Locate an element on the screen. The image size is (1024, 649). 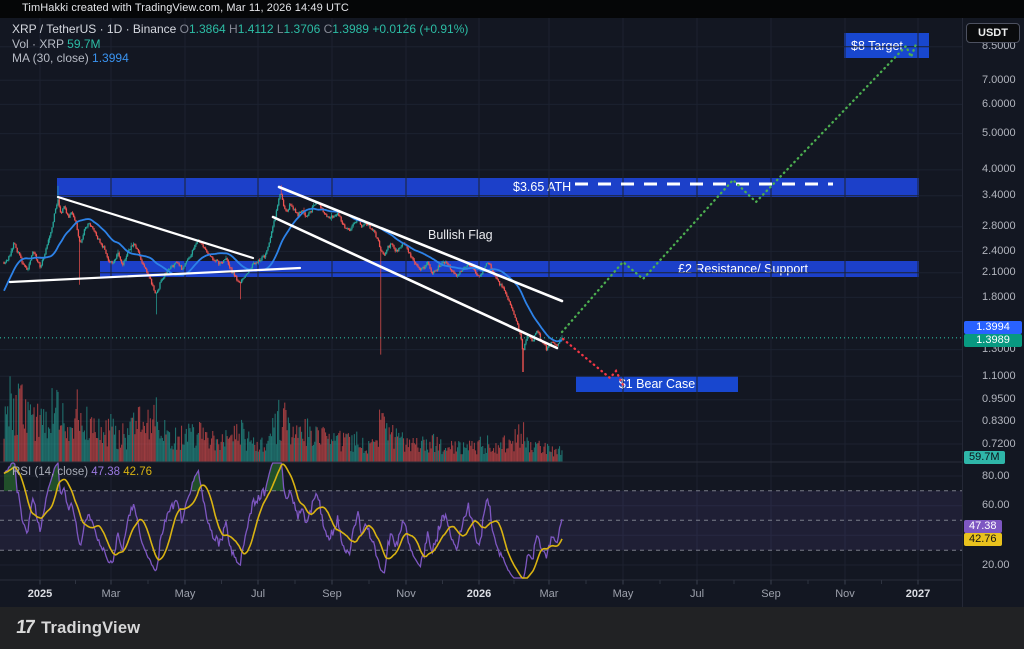
rsi-badge: 47.38 is located at coordinates (983, 526).